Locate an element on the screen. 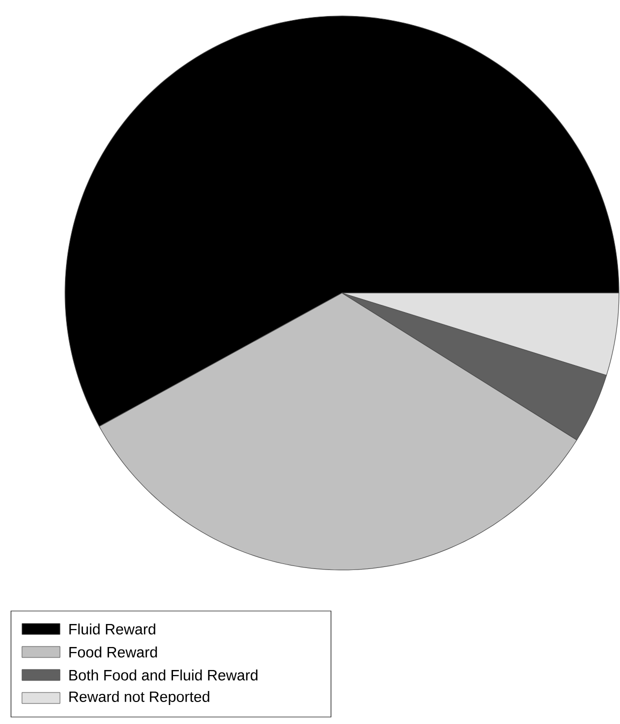  legend-label: Fluid Reward is located at coordinates (112, 629).